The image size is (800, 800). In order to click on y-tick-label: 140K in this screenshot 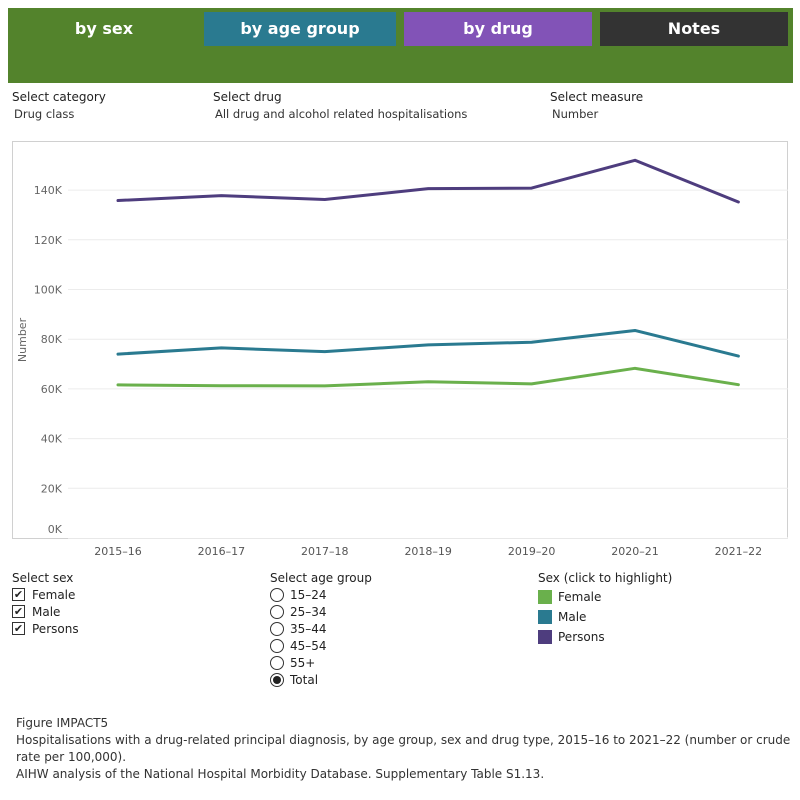, I will do `click(48, 190)`.